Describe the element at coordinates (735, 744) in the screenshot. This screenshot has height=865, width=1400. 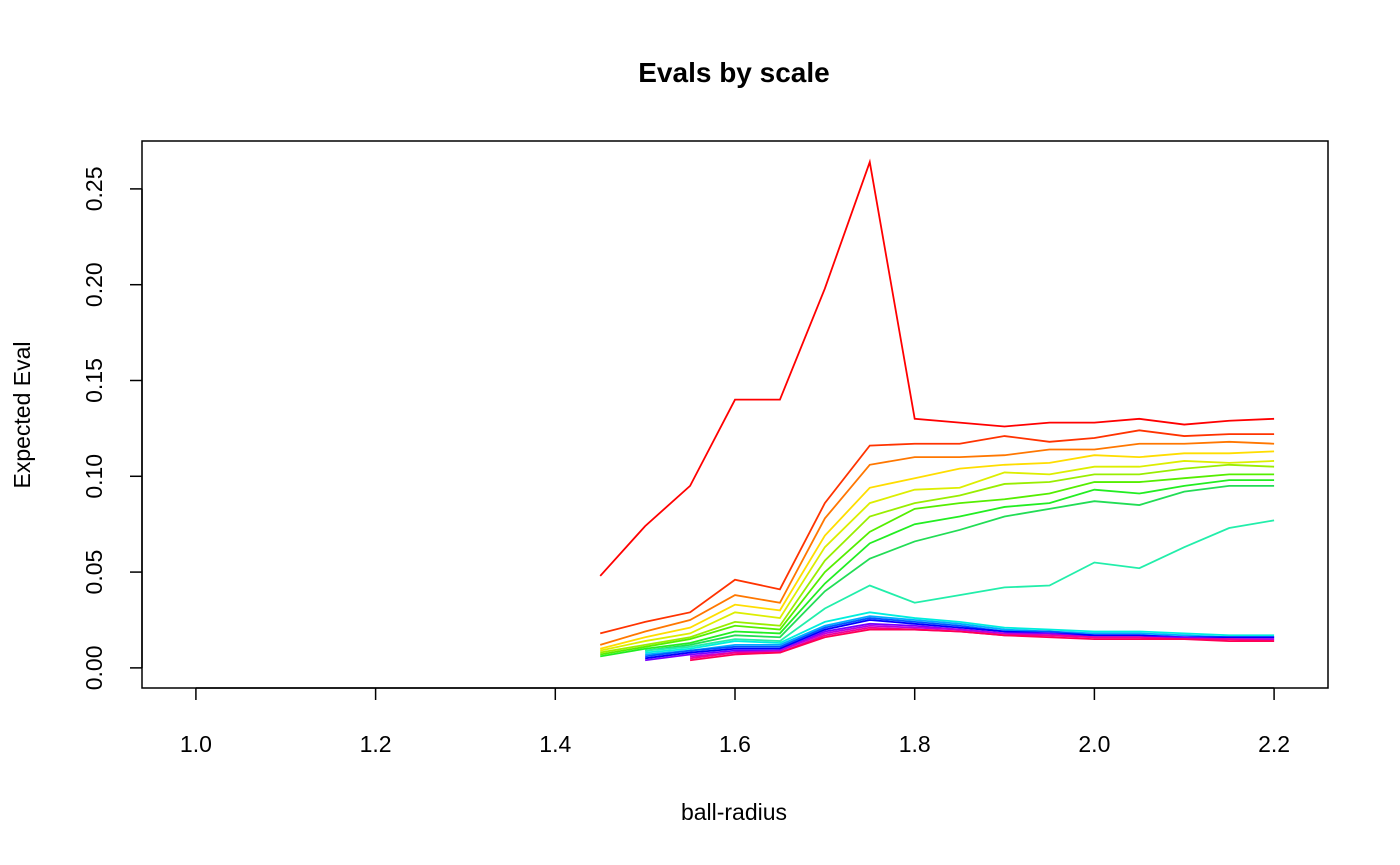
I see `x-tick-label: 1.6` at that location.